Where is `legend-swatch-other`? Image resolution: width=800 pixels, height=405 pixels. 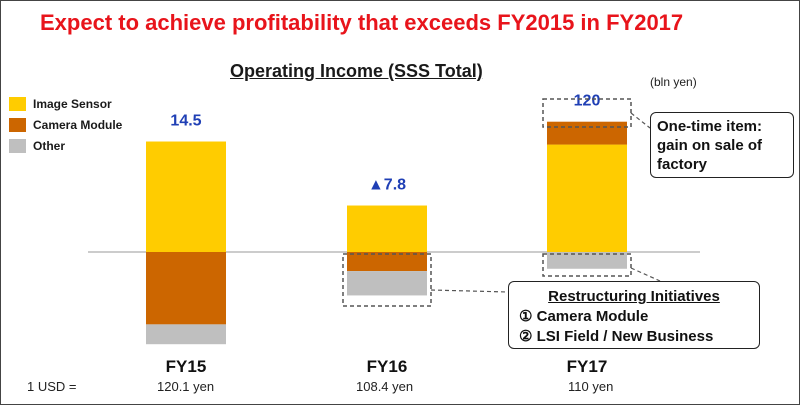 legend-swatch-other is located at coordinates (17, 145).